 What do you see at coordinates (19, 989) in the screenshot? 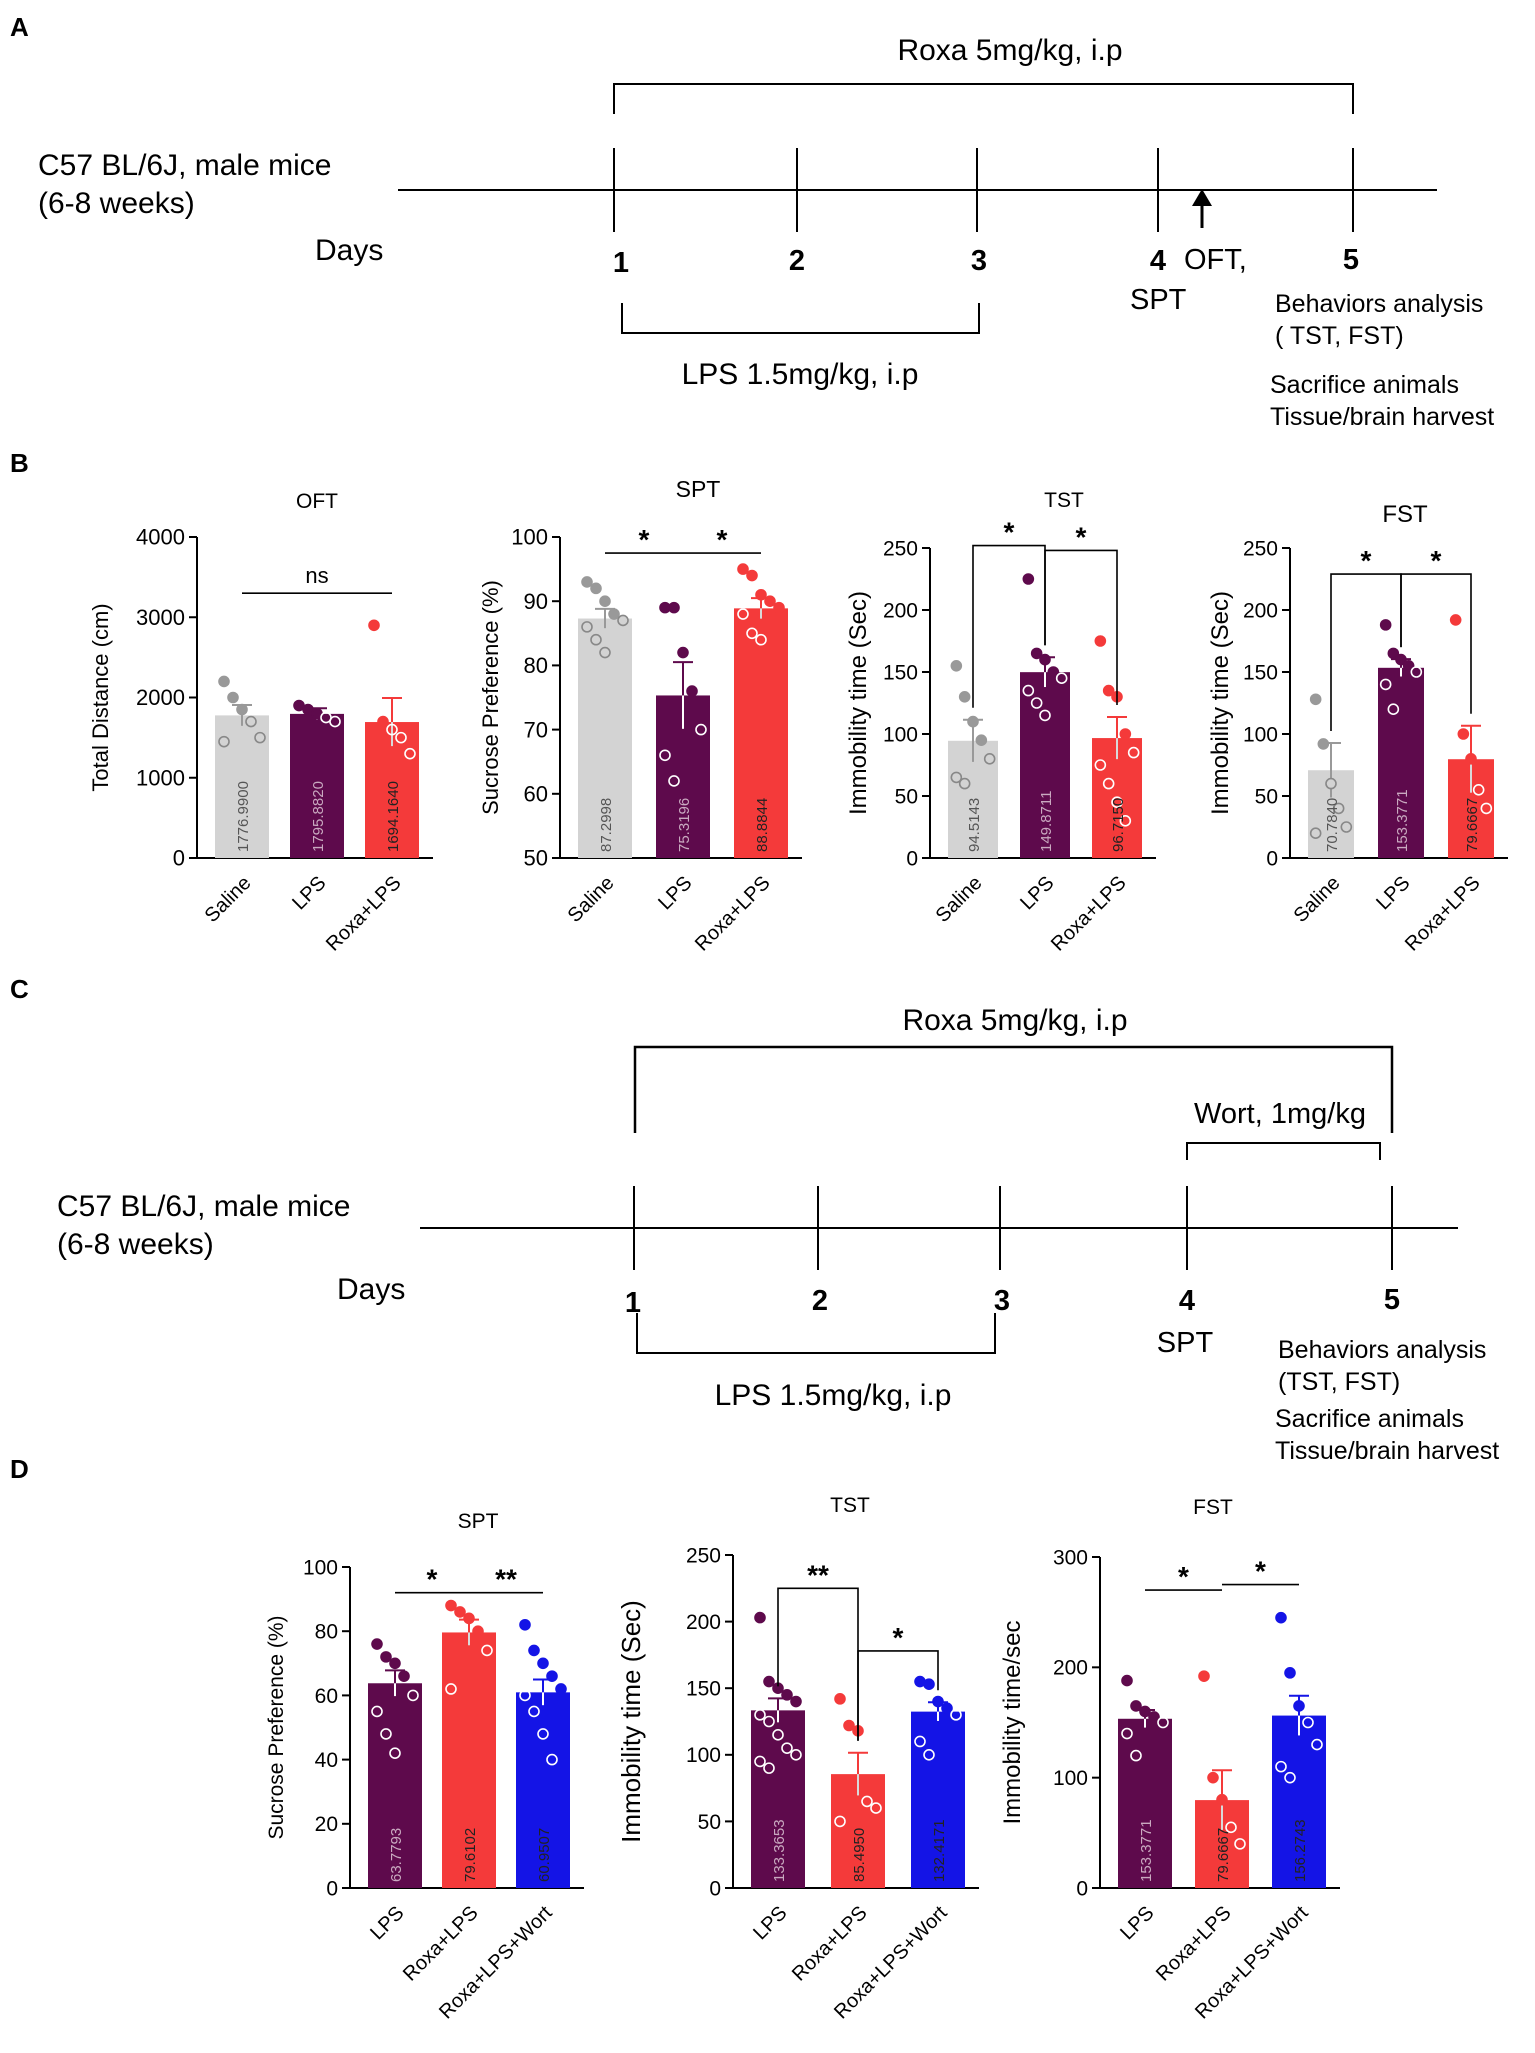
I see `panel-label-c: C` at bounding box center [19, 989].